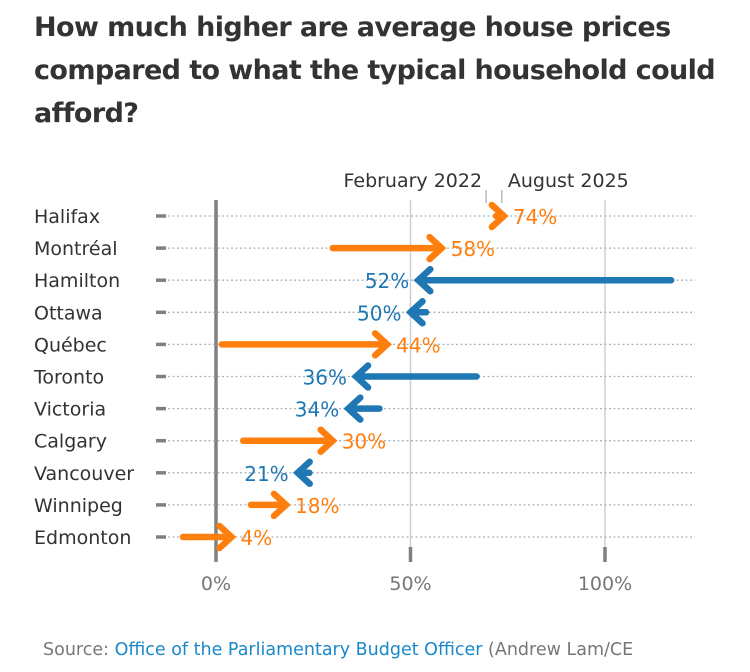 The height and width of the screenshot is (672, 750). I want to click on x-tick-label: 0%, so click(216, 584).